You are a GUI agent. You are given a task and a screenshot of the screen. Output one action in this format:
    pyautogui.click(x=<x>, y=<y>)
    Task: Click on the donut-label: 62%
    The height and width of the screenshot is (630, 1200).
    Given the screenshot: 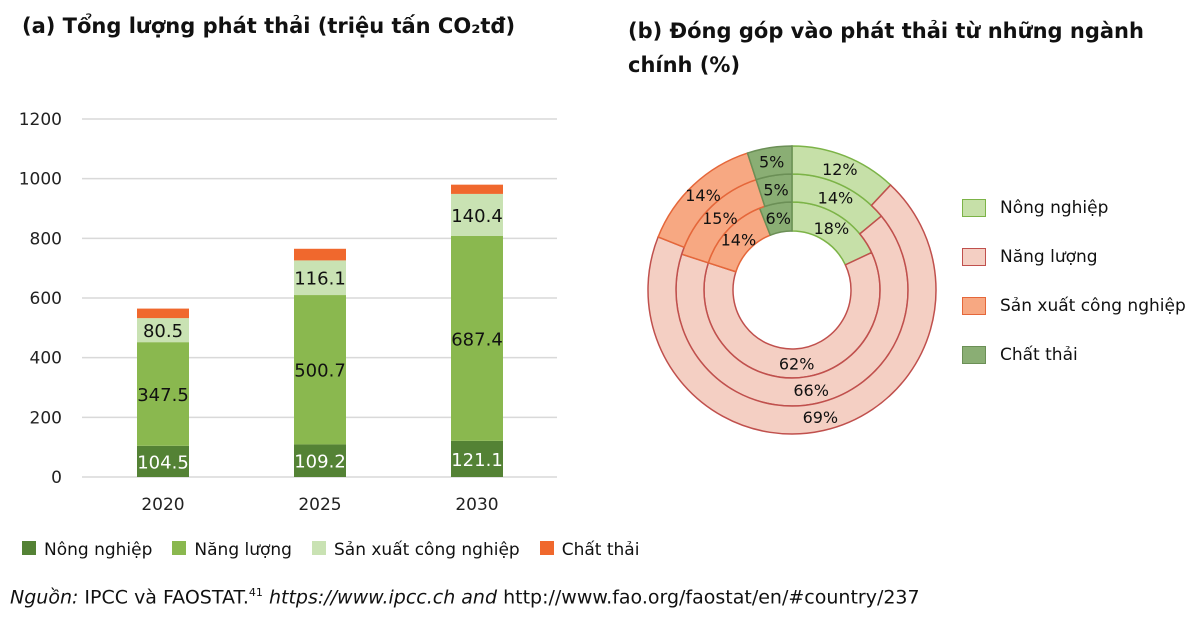 What is the action you would take?
    pyautogui.click(x=797, y=363)
    